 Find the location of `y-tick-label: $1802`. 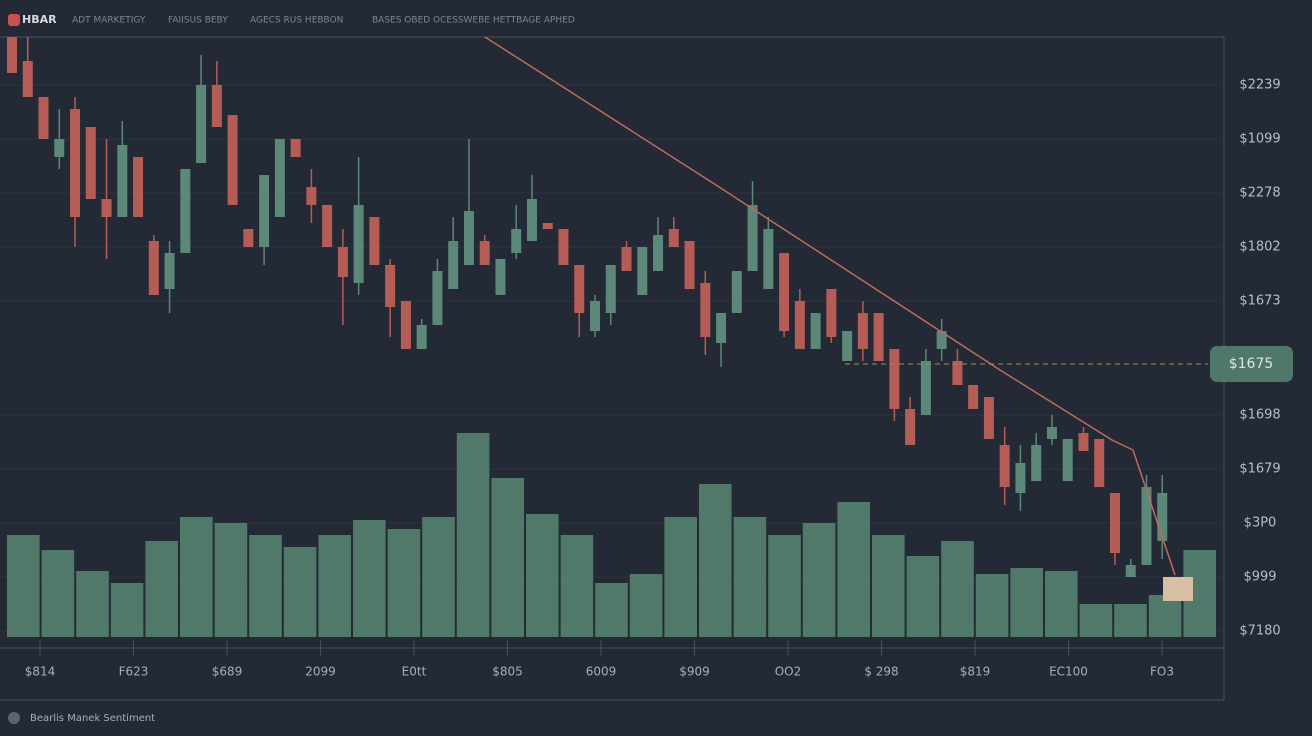

y-tick-label: $1802 is located at coordinates (1259, 247).